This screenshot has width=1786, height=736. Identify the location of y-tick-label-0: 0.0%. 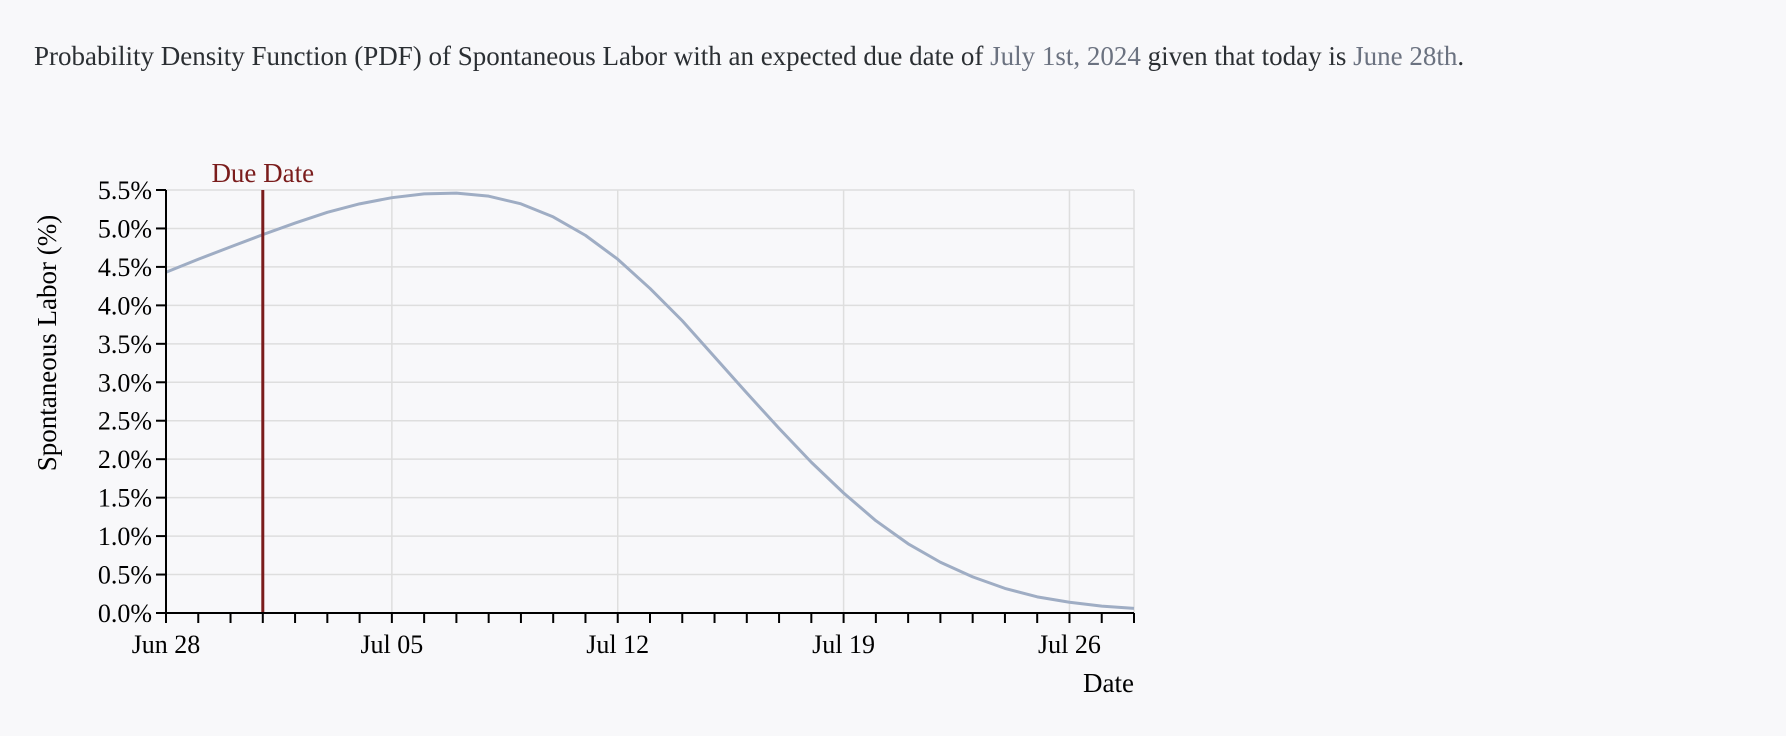
(125, 613).